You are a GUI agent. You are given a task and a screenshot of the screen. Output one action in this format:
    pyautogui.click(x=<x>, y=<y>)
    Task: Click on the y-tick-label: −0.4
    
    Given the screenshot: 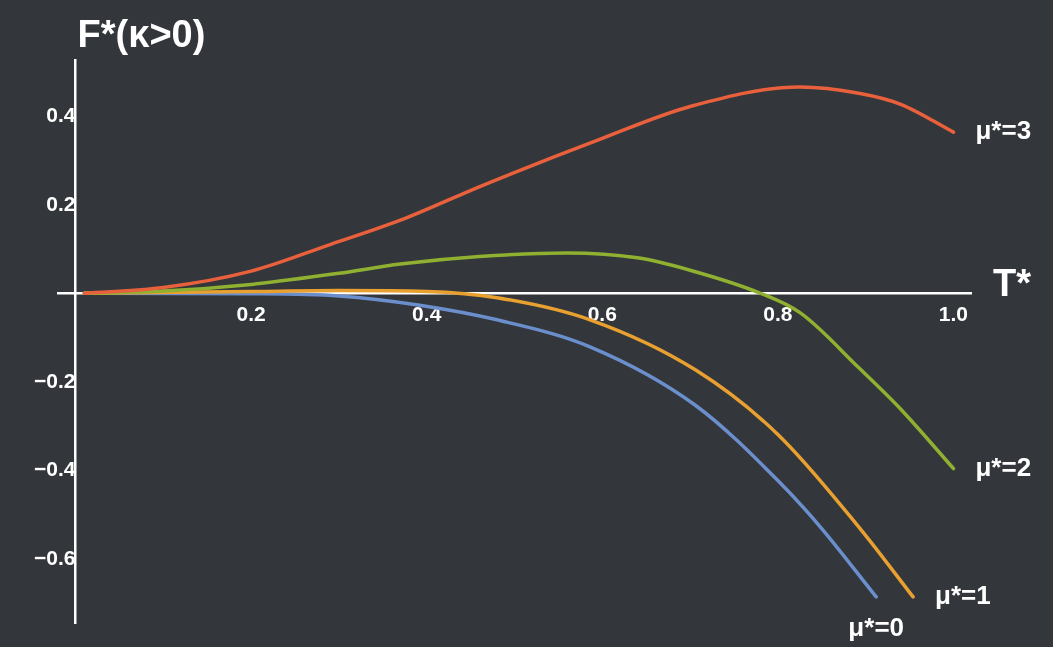 What is the action you would take?
    pyautogui.click(x=55, y=469)
    